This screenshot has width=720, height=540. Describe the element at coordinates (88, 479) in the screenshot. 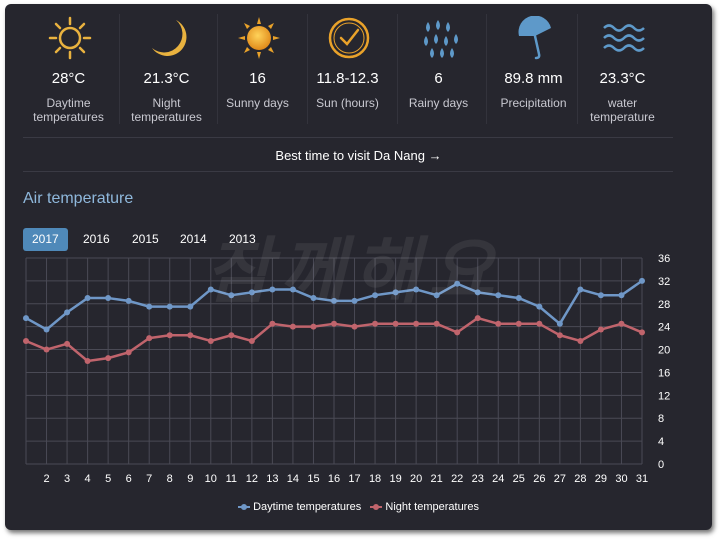

I see `x-tick-label: 4` at that location.